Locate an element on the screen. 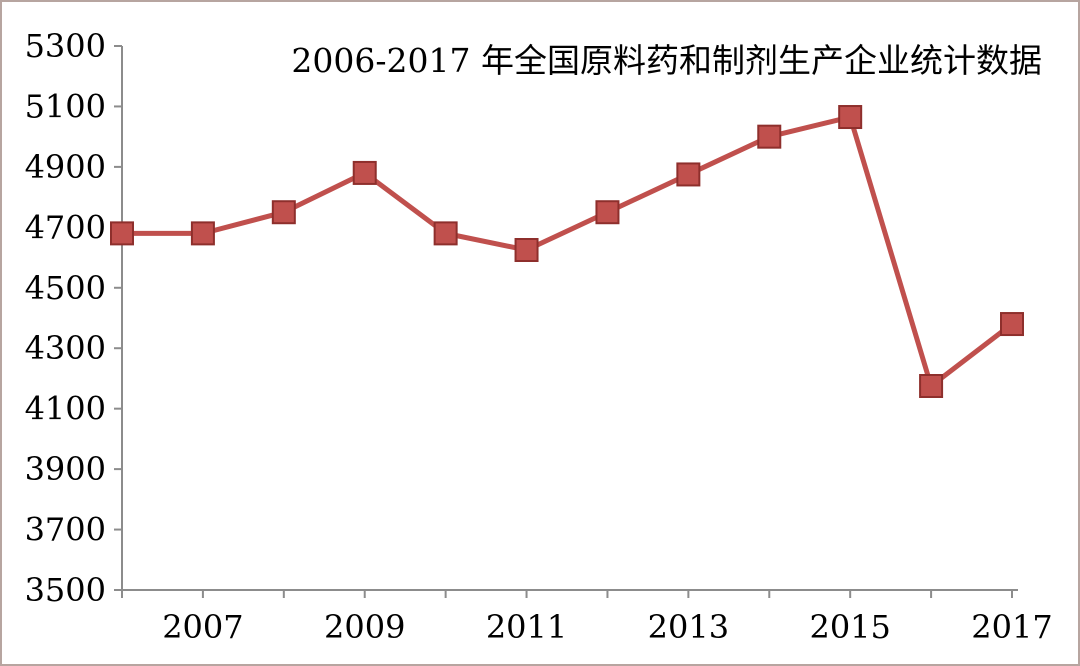  x-tick-label: 2017 is located at coordinates (1011, 627).